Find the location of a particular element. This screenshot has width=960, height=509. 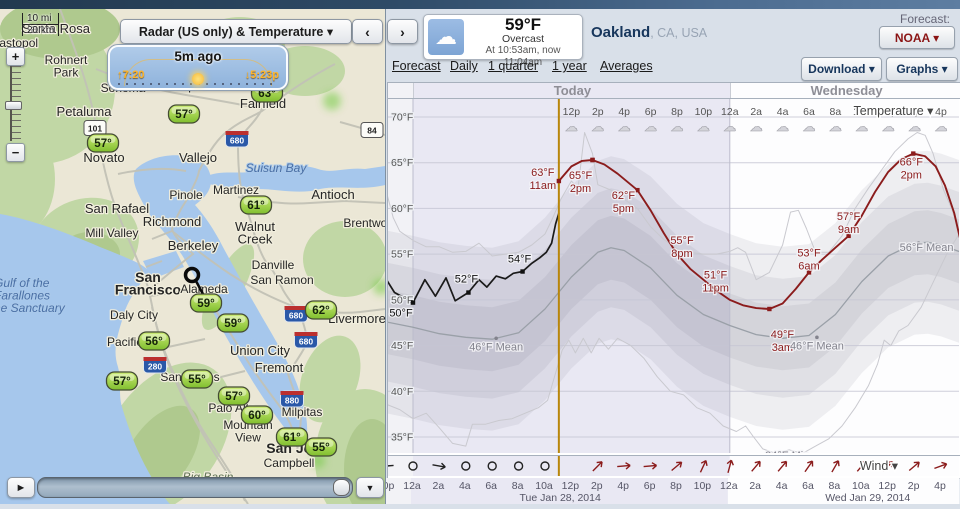

scale-km: 20 km is located at coordinates (41, 30).